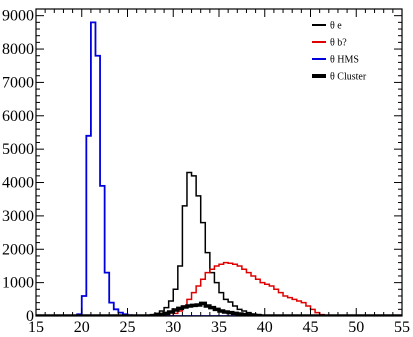 The height and width of the screenshot is (337, 413). What do you see at coordinates (18, 49) in the screenshot?
I see `y-tick-label: 8000` at bounding box center [18, 49].